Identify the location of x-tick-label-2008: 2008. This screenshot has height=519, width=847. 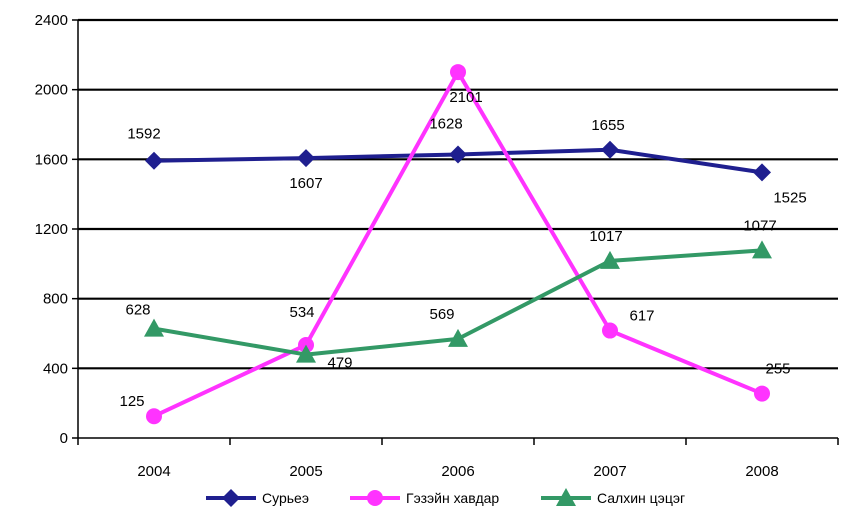
(761, 471).